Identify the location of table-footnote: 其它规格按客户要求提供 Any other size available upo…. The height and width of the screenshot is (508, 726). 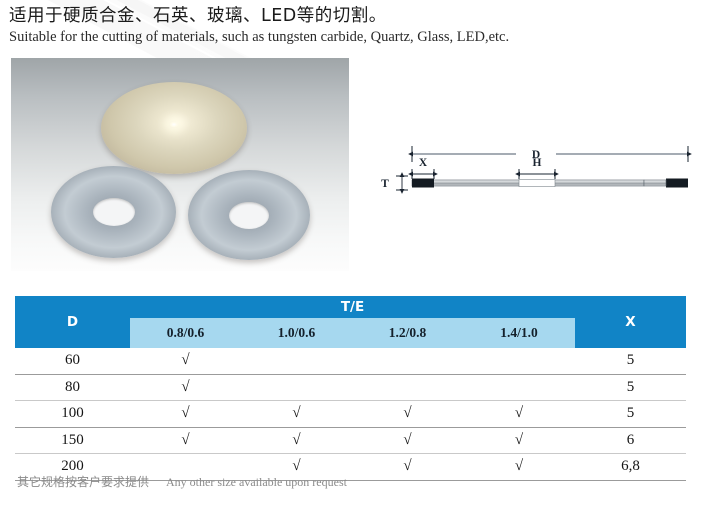
(182, 481).